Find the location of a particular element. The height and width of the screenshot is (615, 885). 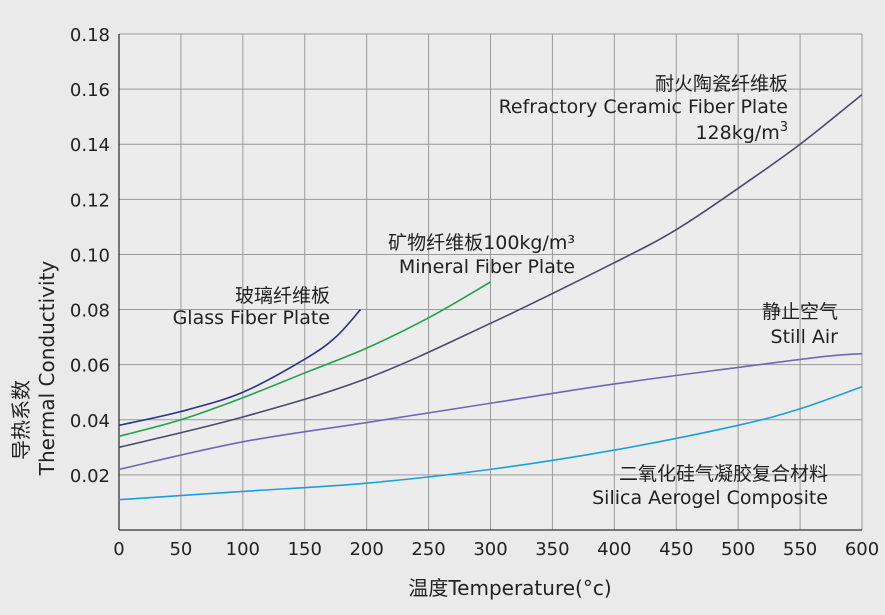

y-tick-label: 0.02 is located at coordinates (90, 476).